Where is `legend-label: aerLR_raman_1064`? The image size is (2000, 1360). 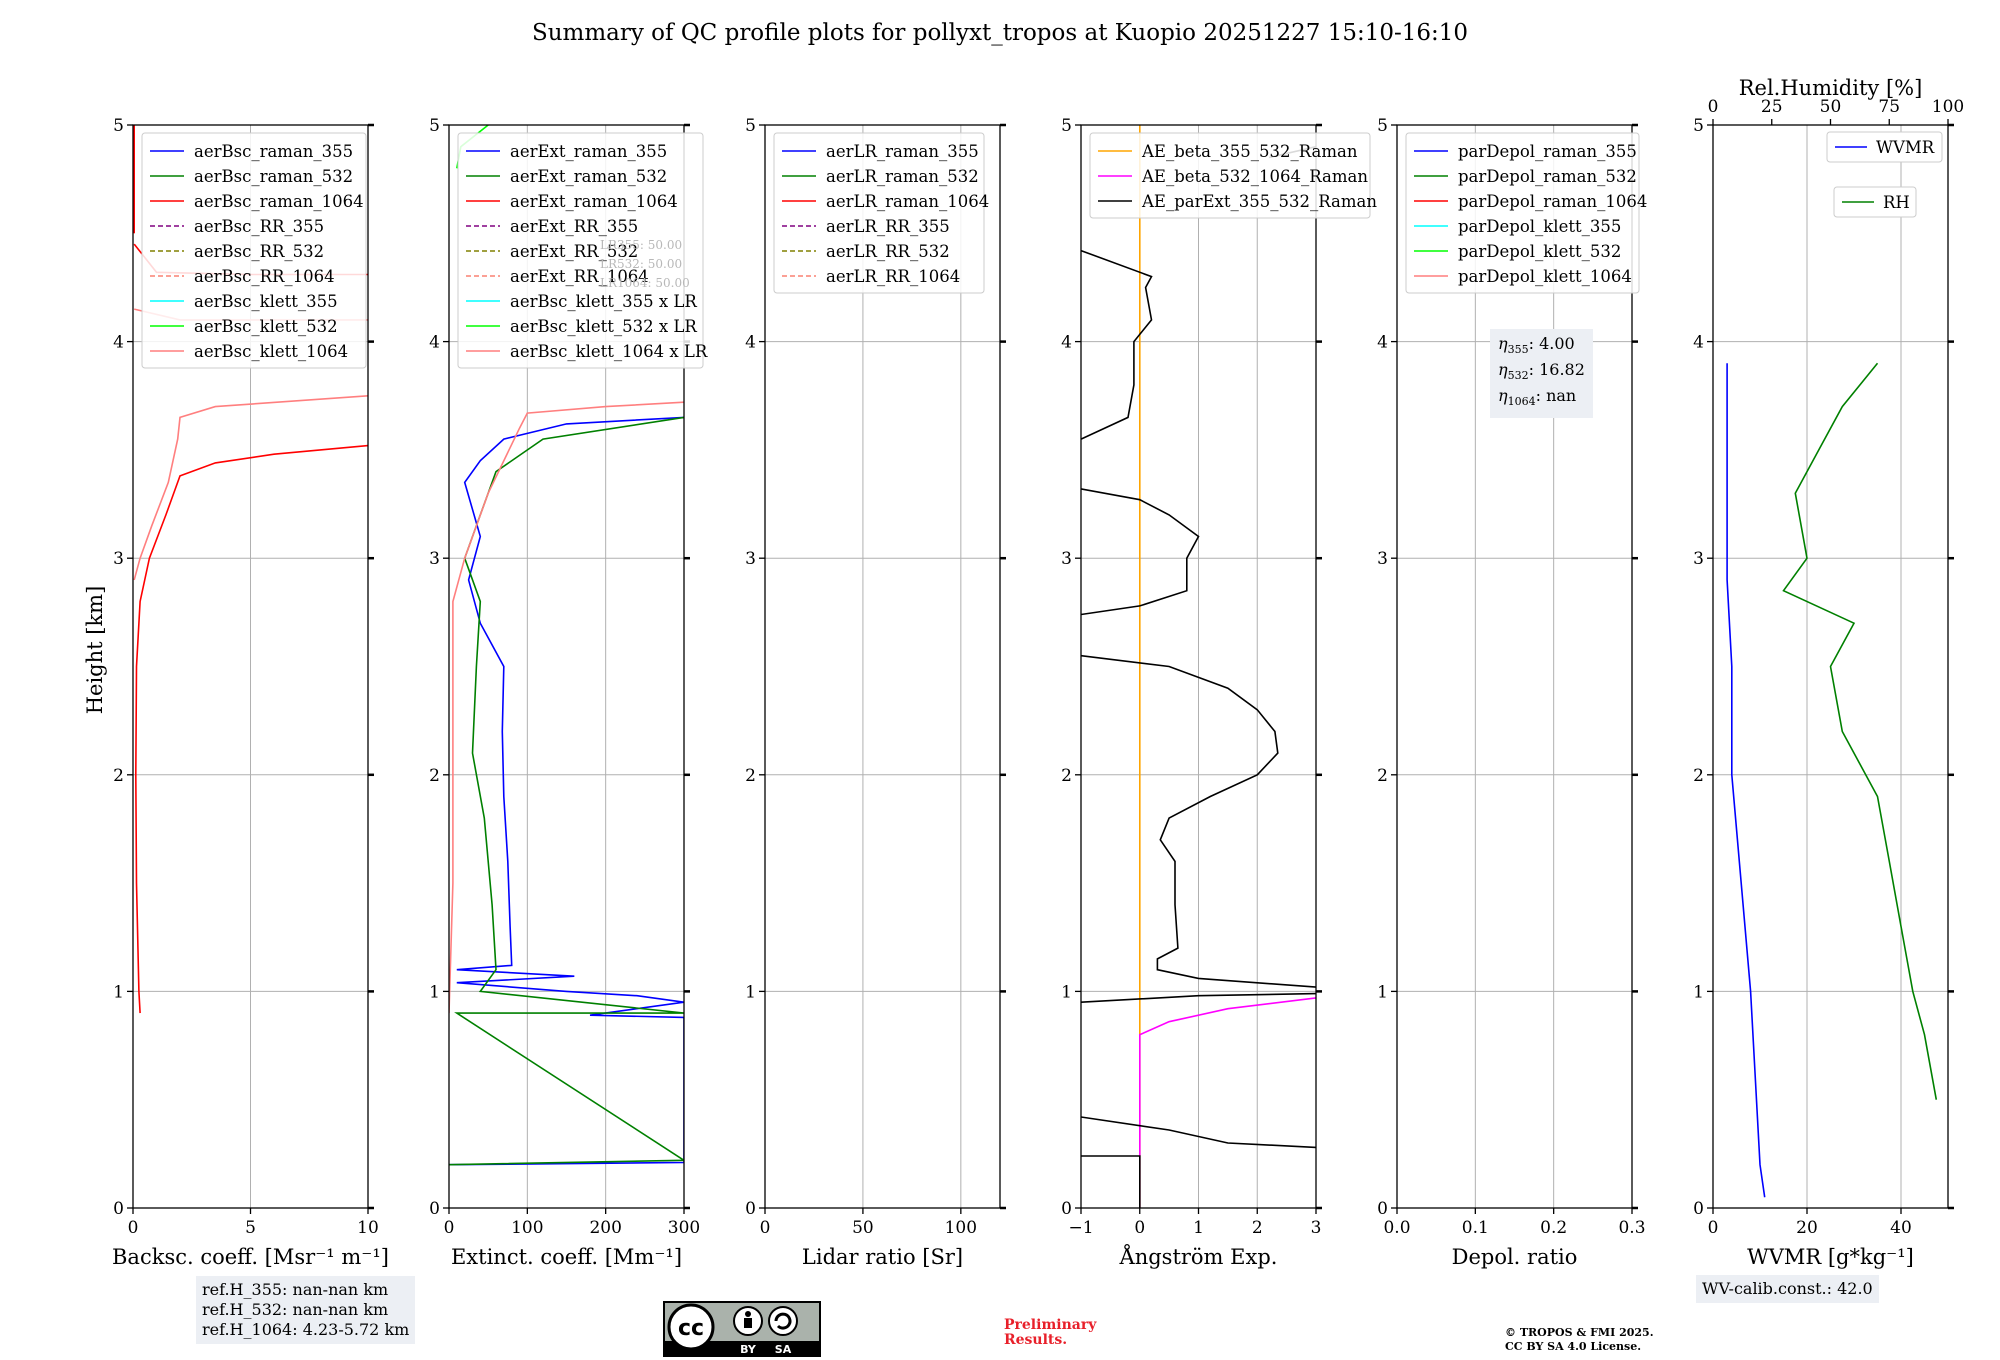
legend-label: aerLR_raman_1064 is located at coordinates (907, 201).